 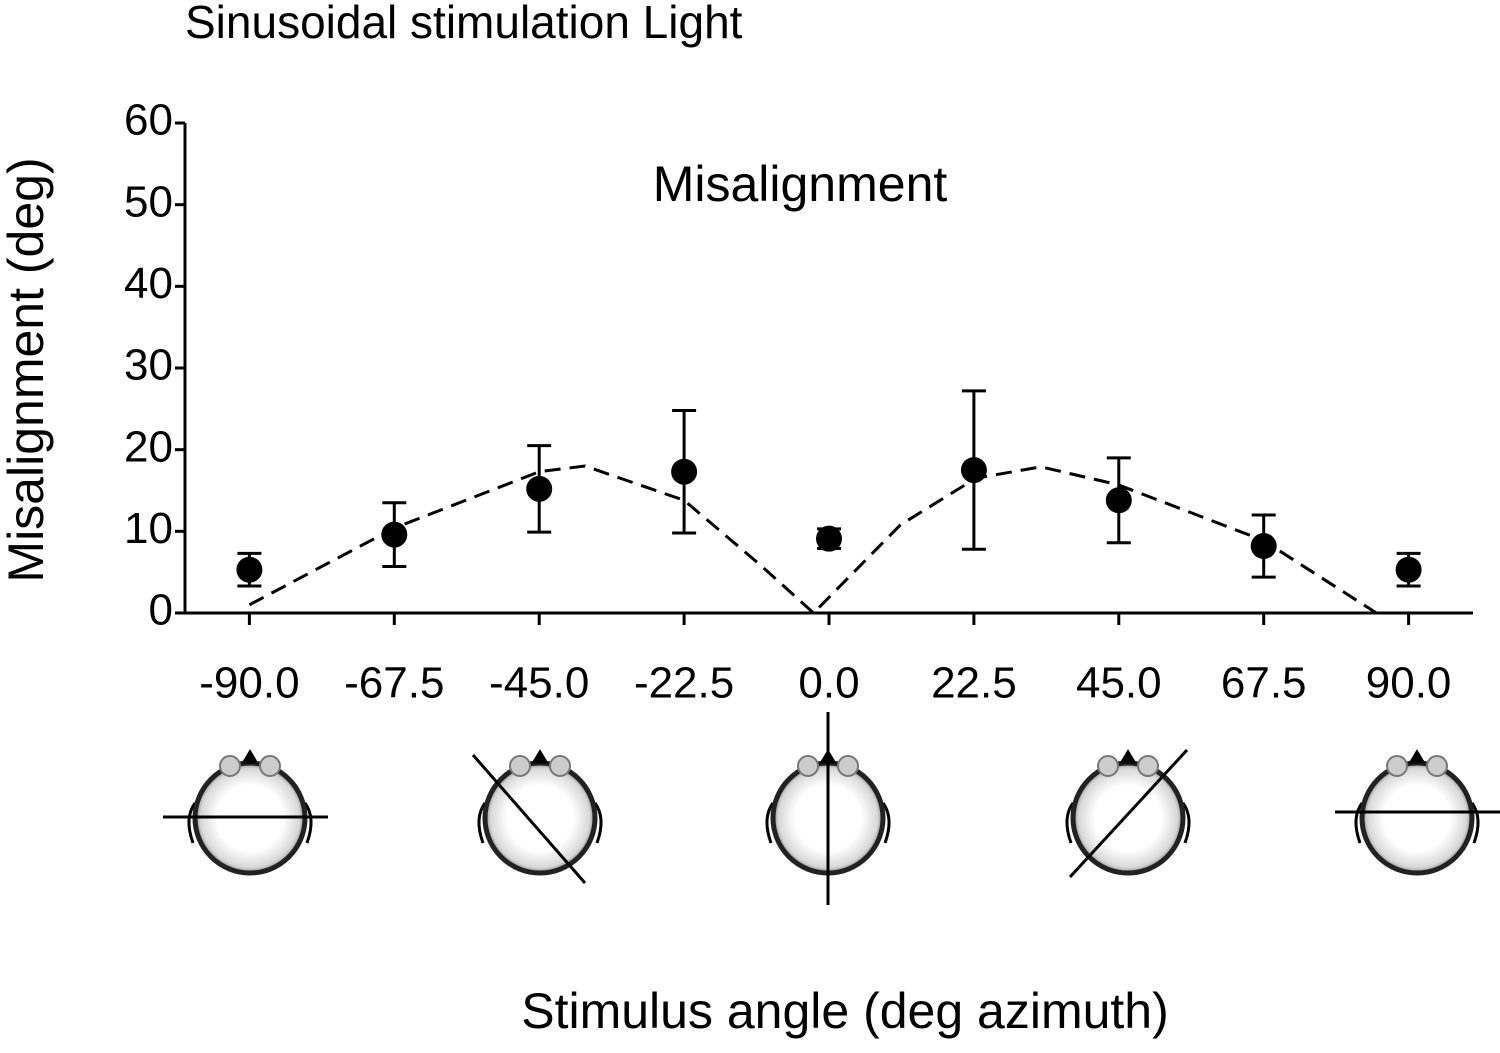 I want to click on y-tick-label: 30, so click(x=148, y=365).